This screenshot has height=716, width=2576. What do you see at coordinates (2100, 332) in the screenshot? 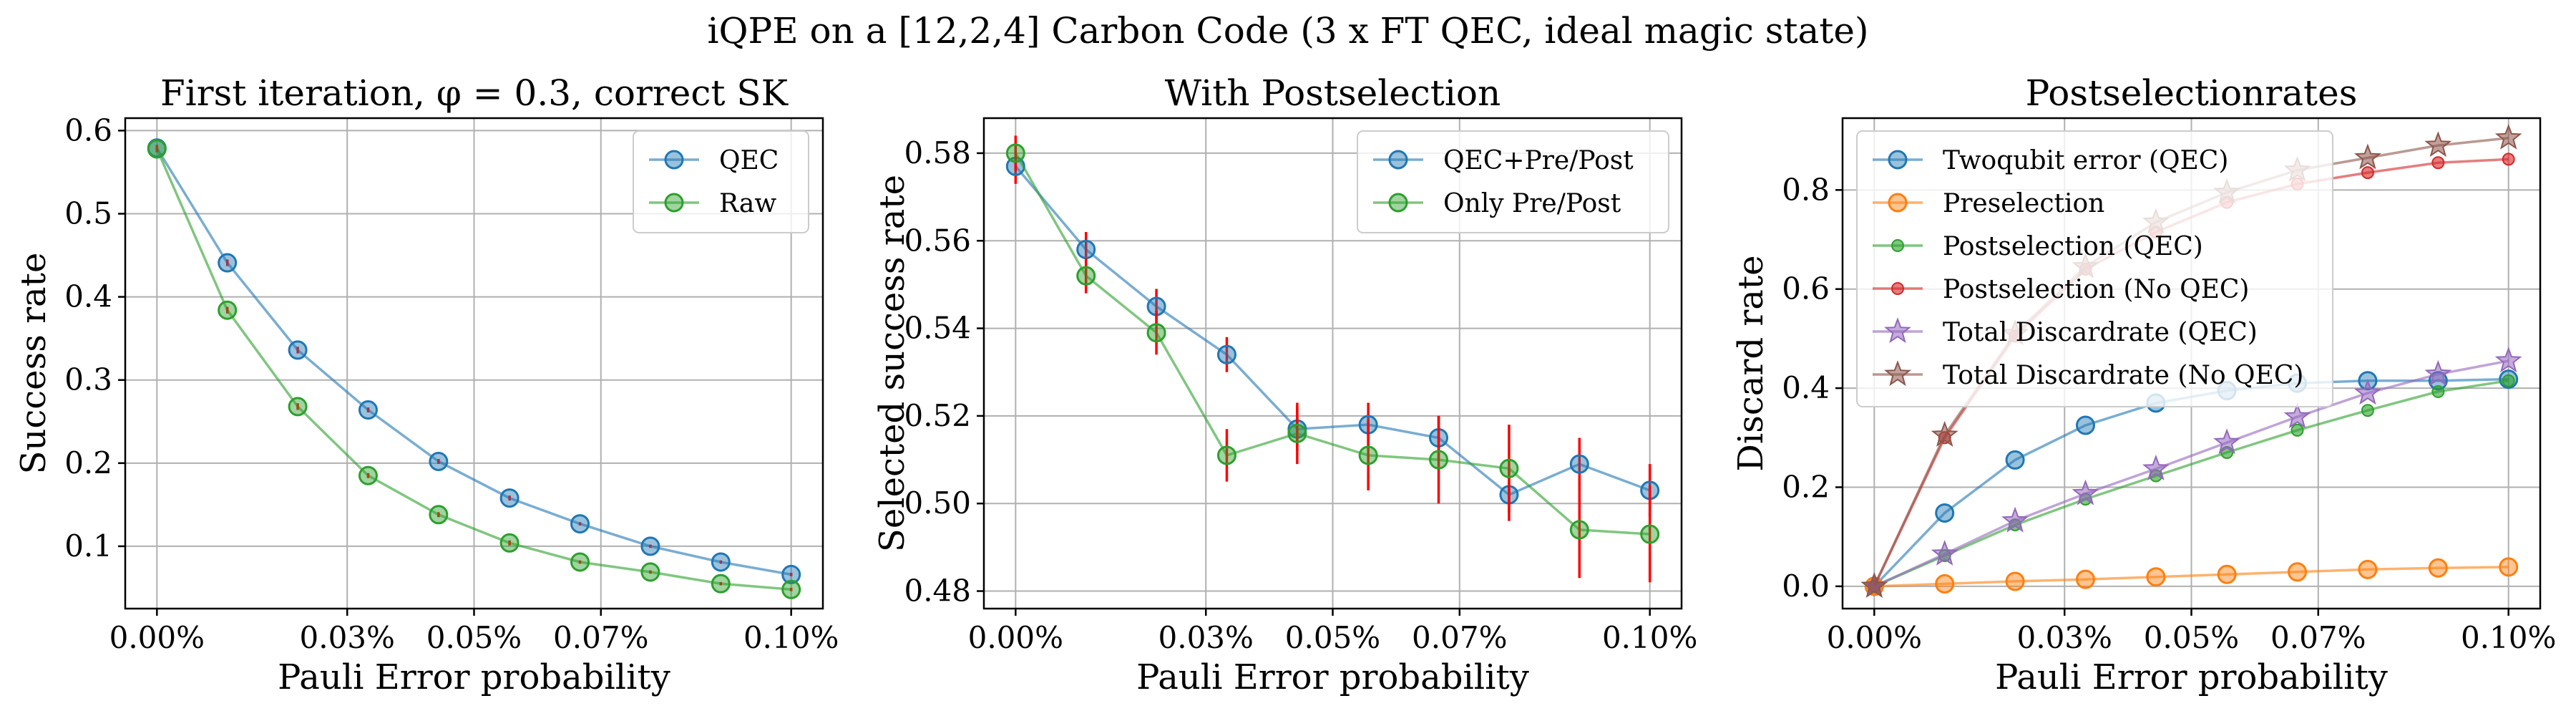
I see `legend-label: Total Discardrate (QEC)` at bounding box center [2100, 332].